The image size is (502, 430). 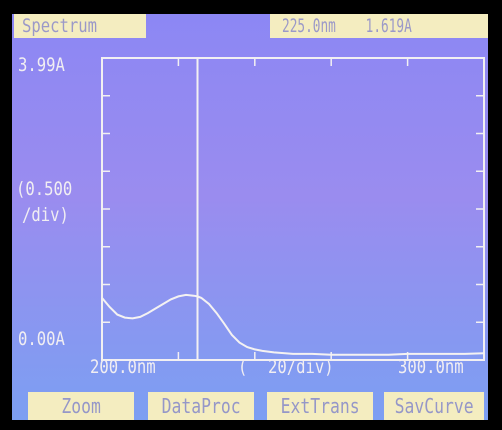 I want to click on savcurve-softkey-label: SavCurve, so click(x=434, y=406).